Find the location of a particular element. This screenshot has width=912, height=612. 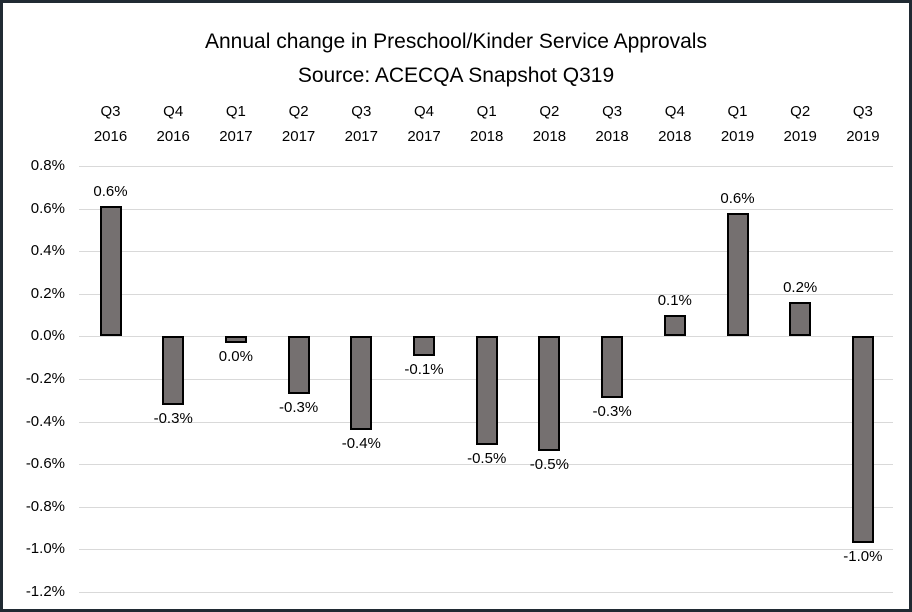

x-axis-category-label: Q4 2016 is located at coordinates (173, 124).